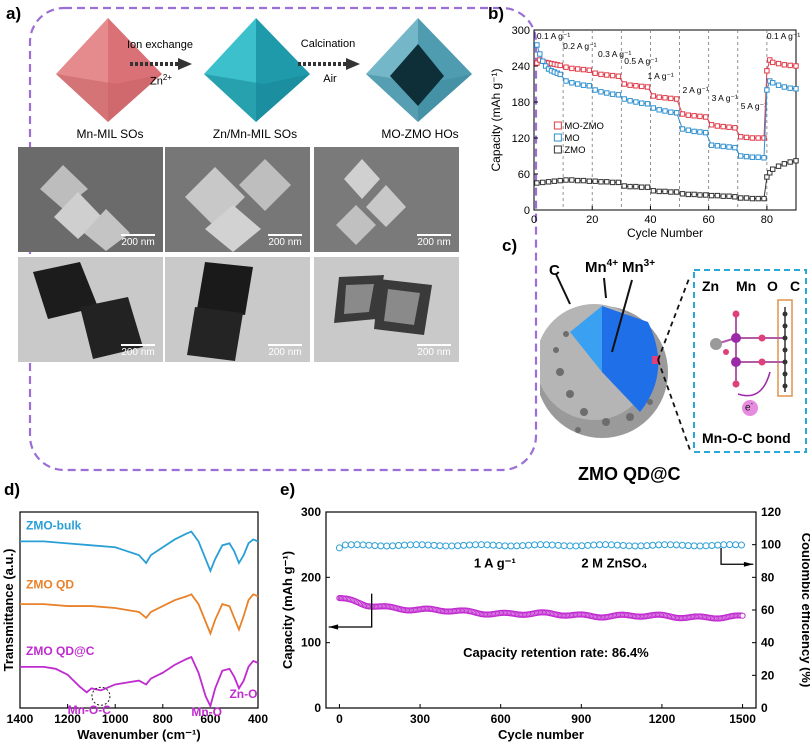 This screenshot has height=745, width=810. Describe the element at coordinates (804, 610) in the screenshot. I see `y-right-axis-label: Coulombic efficiency (%)` at that location.